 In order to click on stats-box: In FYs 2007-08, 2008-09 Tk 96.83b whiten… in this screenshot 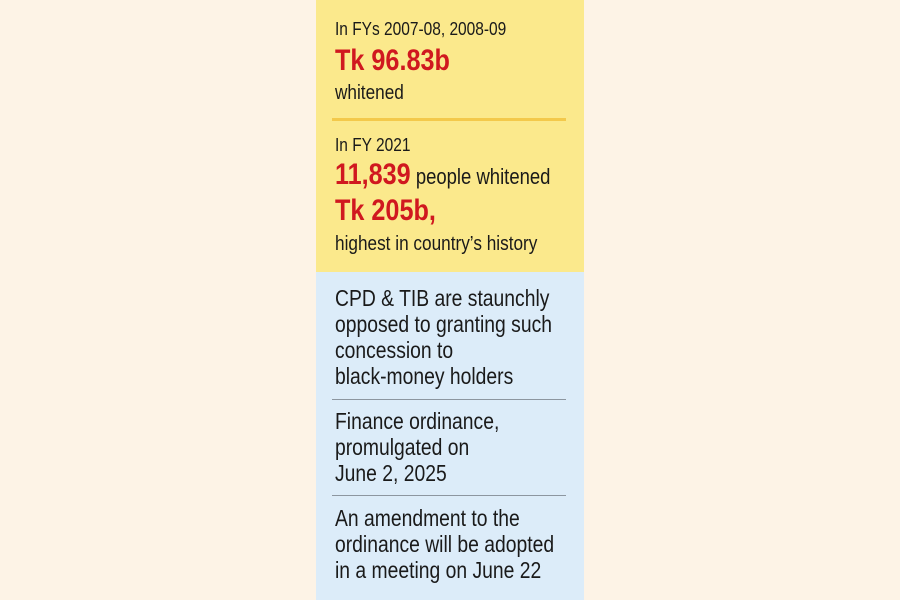, I will do `click(450, 136)`.